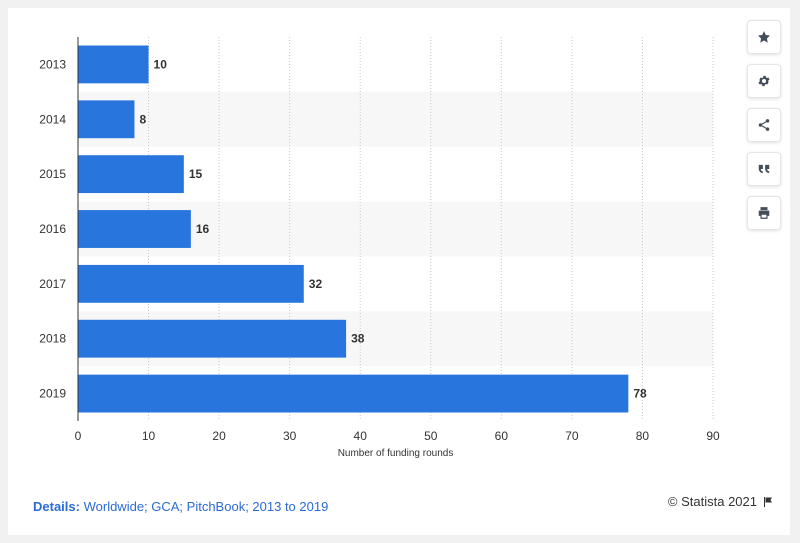 This screenshot has width=800, height=543. What do you see at coordinates (640, 394) in the screenshot?
I see `data-label: 78` at bounding box center [640, 394].